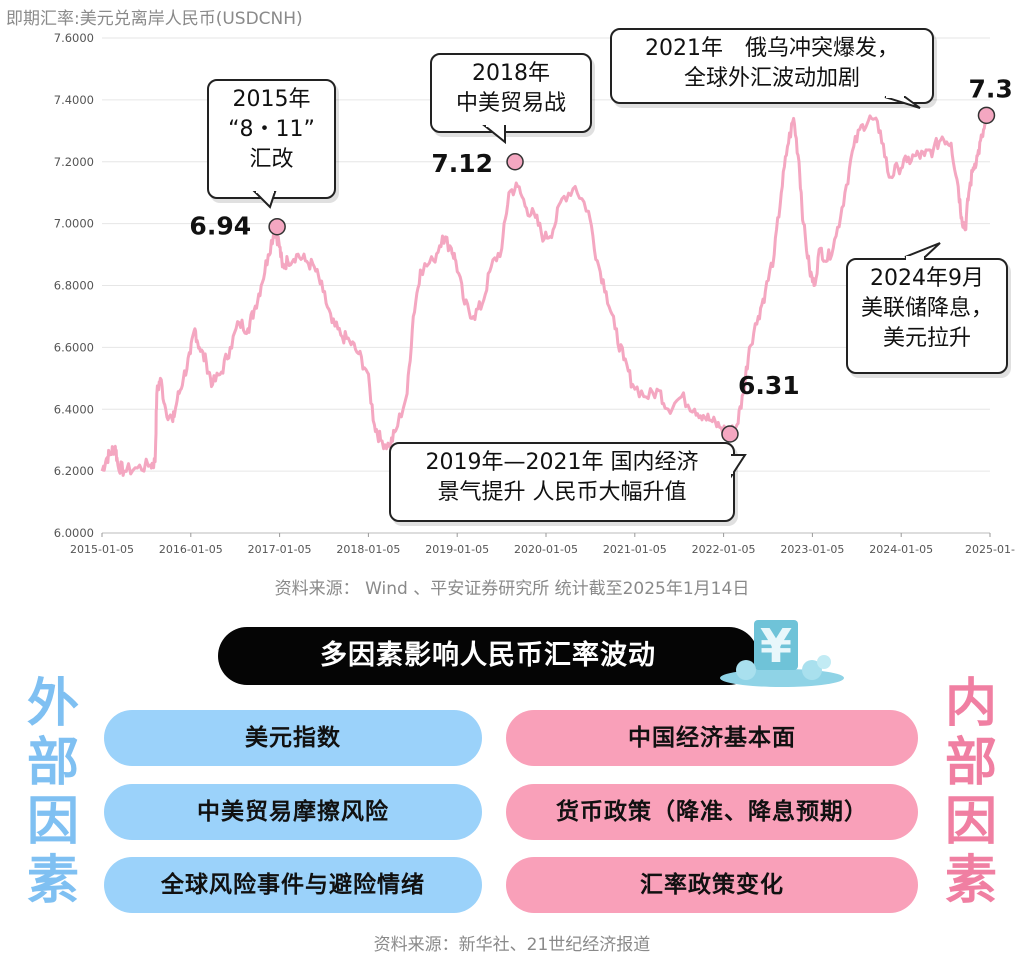 The image size is (1024, 961). I want to click on x-tick-label: 2018-01-05, so click(368, 549).